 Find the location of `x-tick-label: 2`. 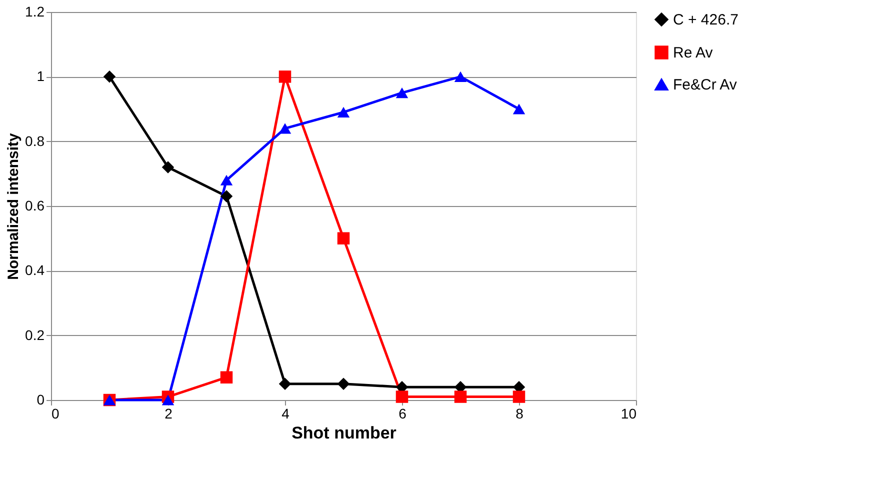

x-tick-label: 2 is located at coordinates (168, 414).